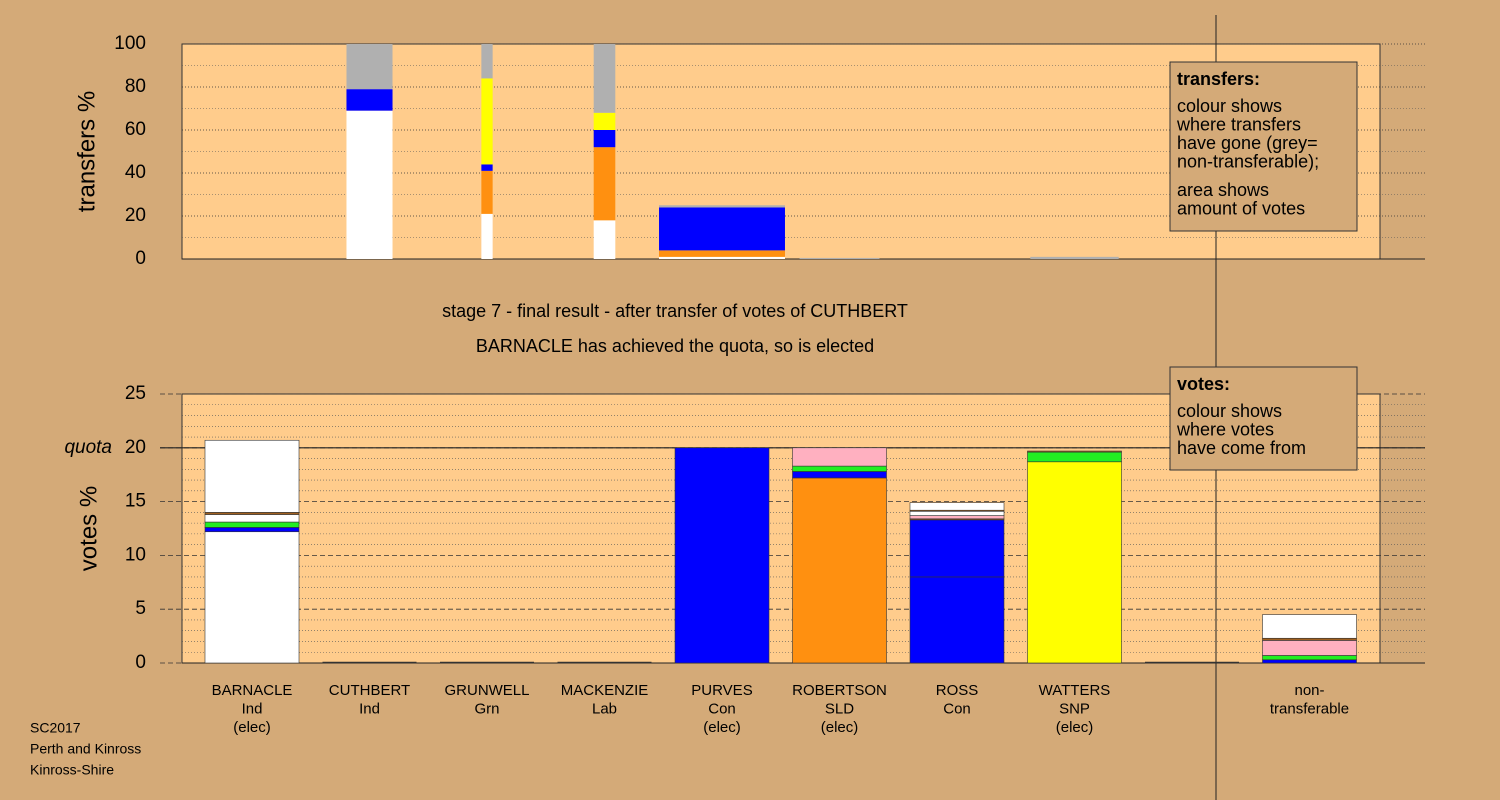 This screenshot has height=800, width=1500. I want to click on note-text: have come from, so click(1241, 448).